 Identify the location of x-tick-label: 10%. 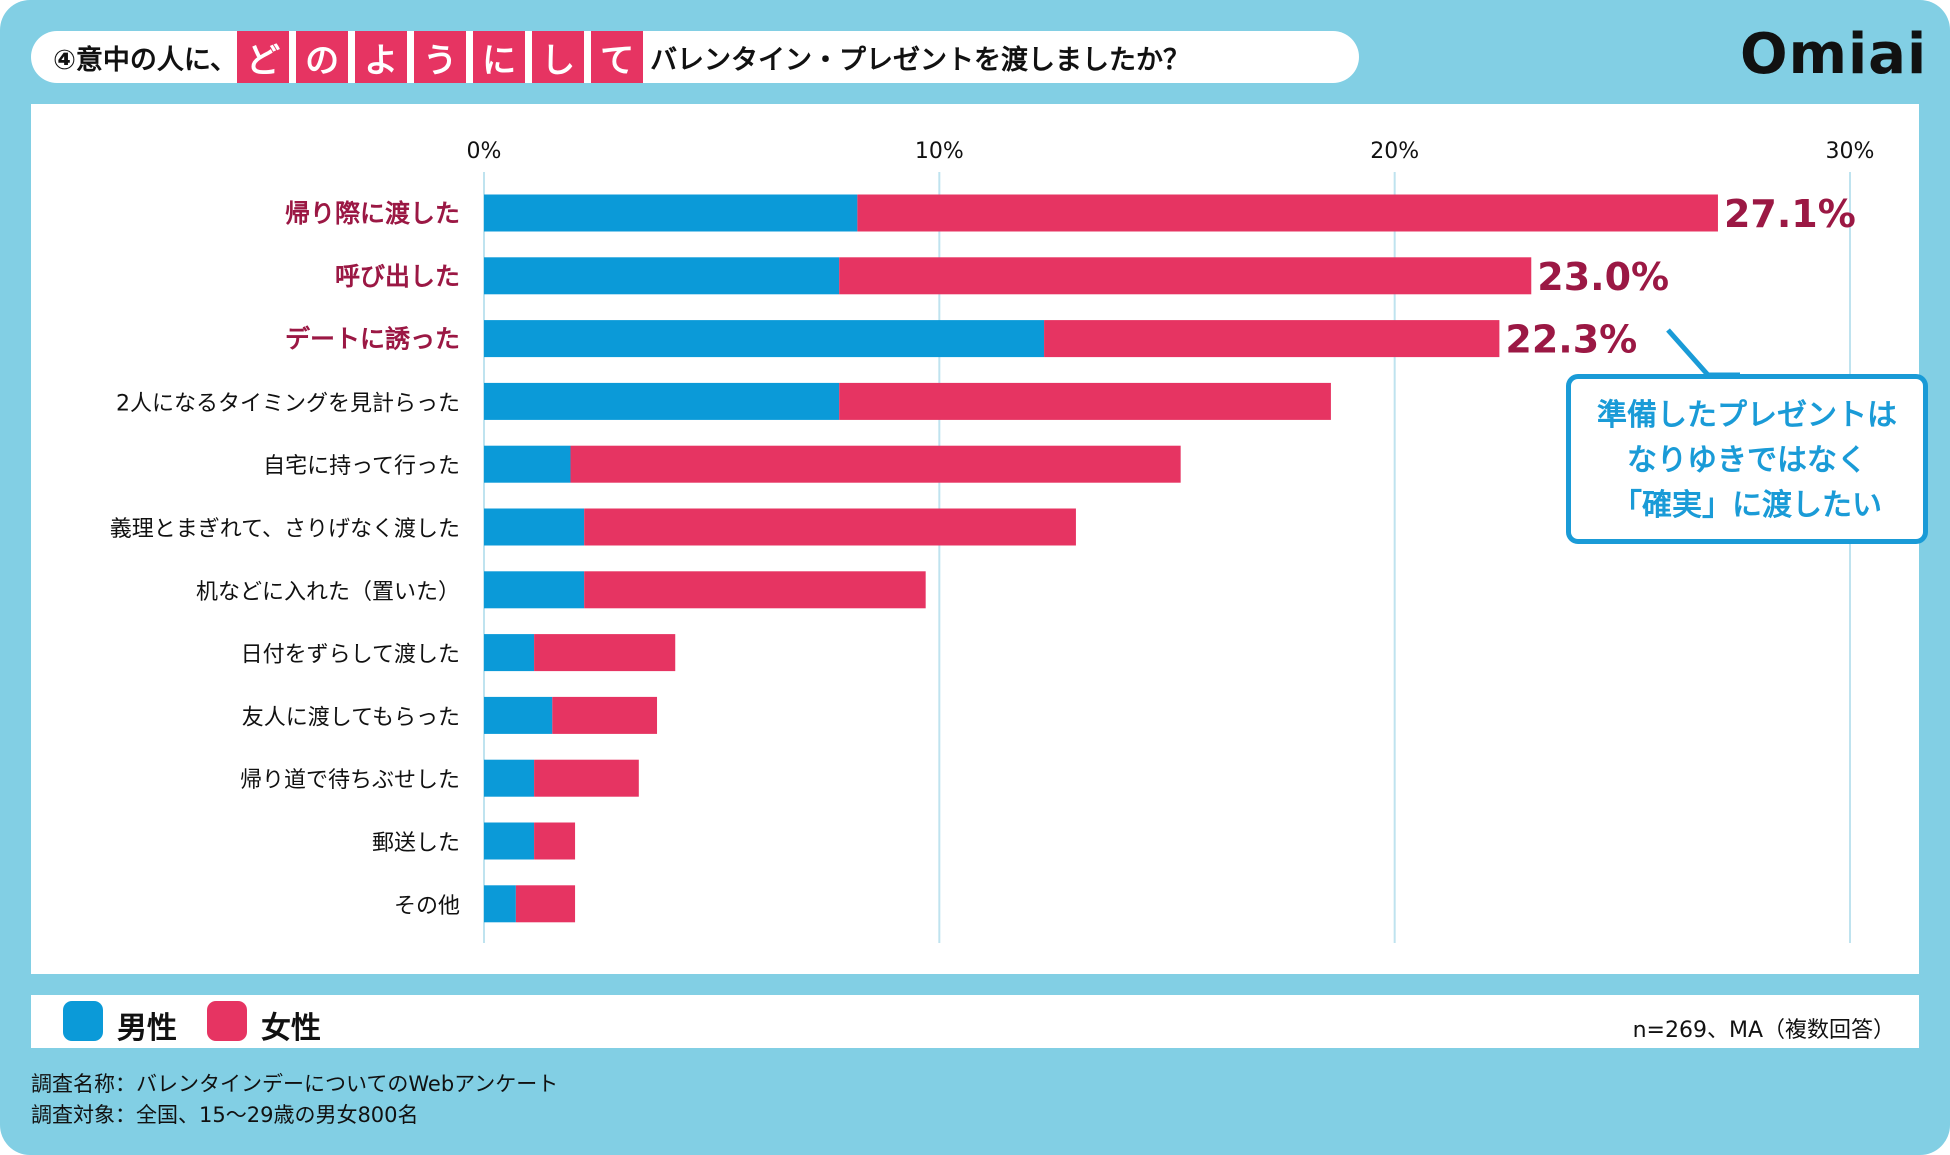
(939, 151).